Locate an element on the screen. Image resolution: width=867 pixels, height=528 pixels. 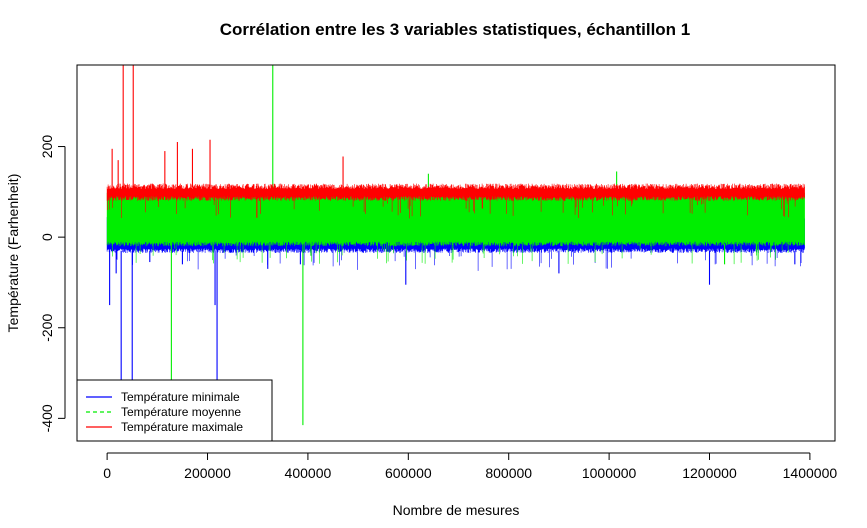
y-tick-label: -400 is located at coordinates (47, 418).